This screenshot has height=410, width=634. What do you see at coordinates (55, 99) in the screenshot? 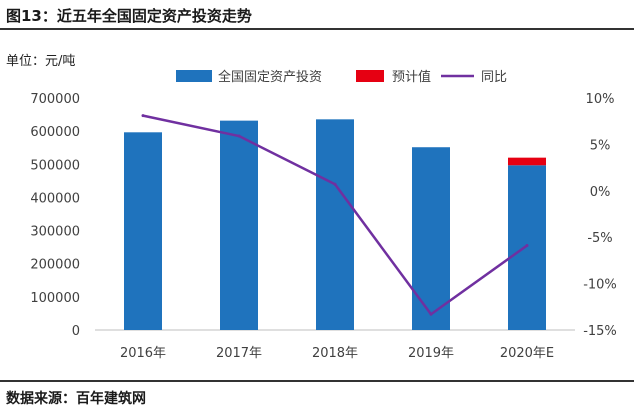
I see `left-tick-label: 700000` at bounding box center [55, 99].